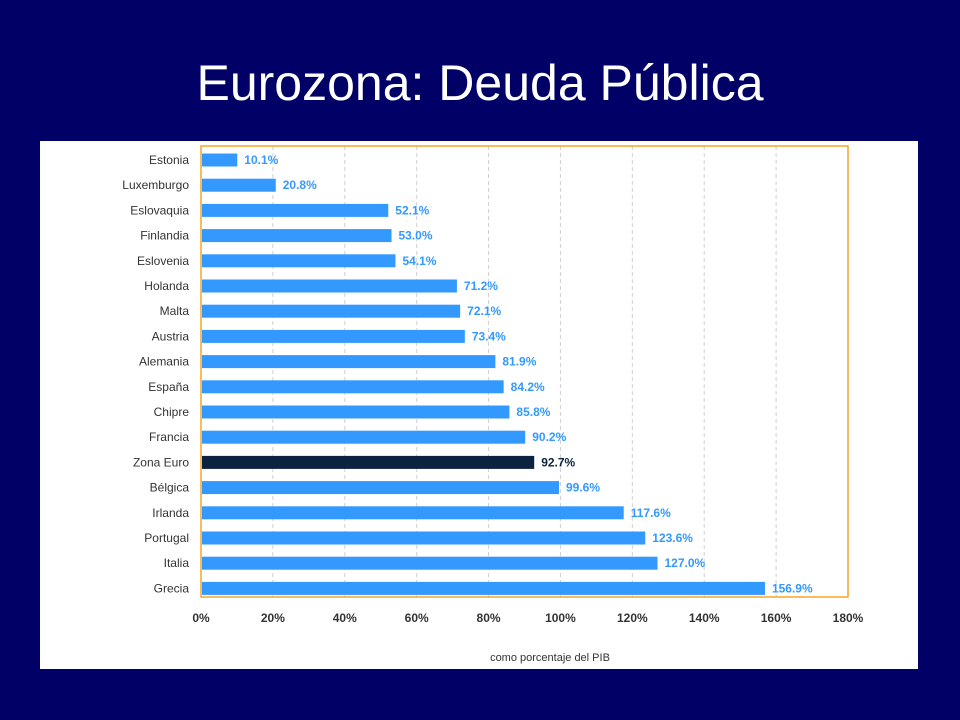 The height and width of the screenshot is (720, 960). Describe the element at coordinates (776, 618) in the screenshot. I see `x-tick-label: 160%` at that location.